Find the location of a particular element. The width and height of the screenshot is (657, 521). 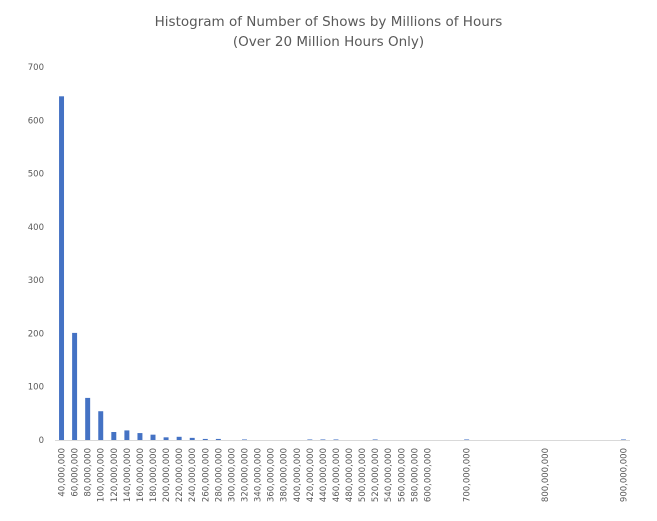

x-tick-label: 80,000,000 is located at coordinates (89, 472).